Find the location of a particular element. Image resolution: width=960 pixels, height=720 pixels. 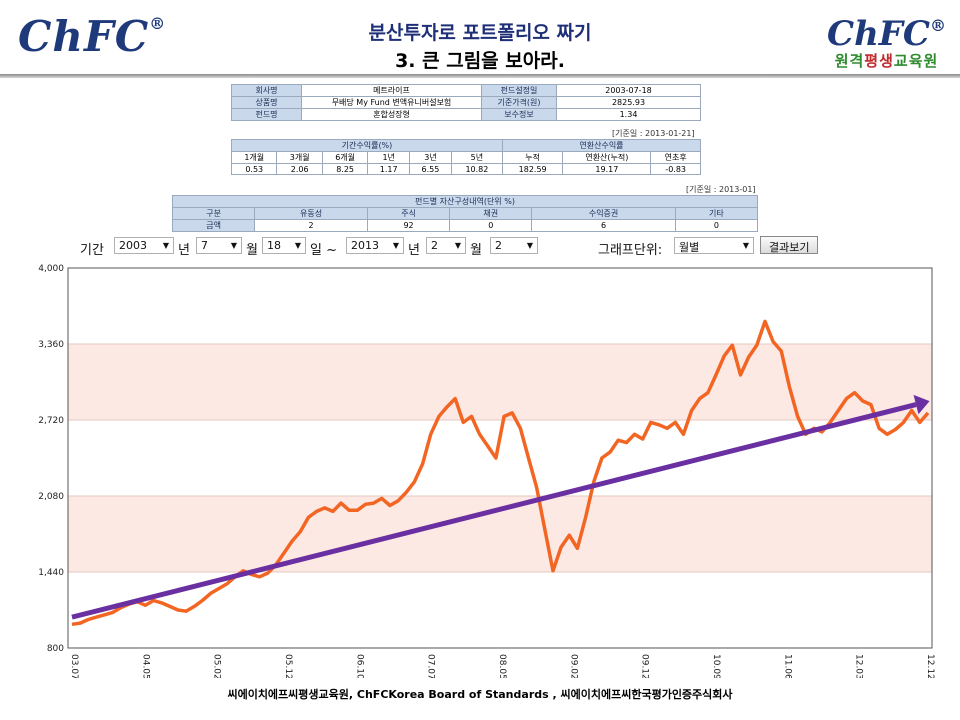

end-day-select: 2 is located at coordinates (514, 245).